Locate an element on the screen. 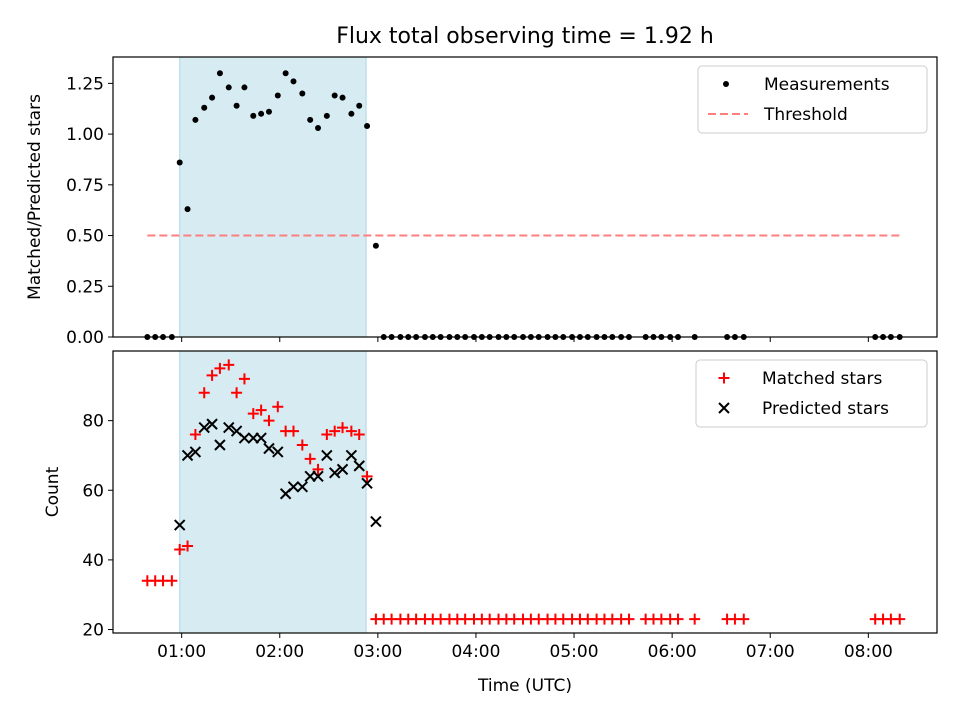  x-tick-label: 05:00 is located at coordinates (574, 652).